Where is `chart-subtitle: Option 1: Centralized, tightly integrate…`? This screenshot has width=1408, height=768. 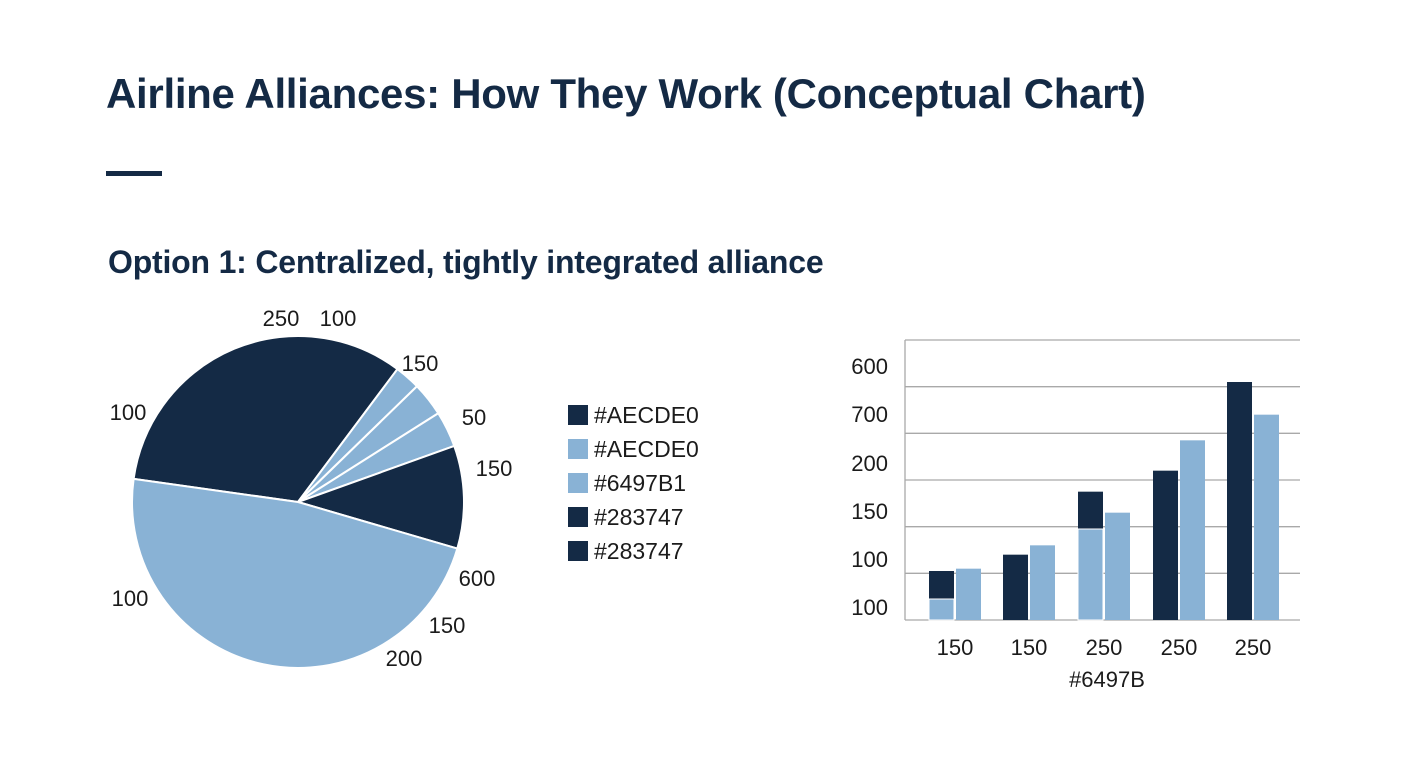
chart-subtitle: Option 1: Centralized, tightly integrate… is located at coordinates (466, 262).